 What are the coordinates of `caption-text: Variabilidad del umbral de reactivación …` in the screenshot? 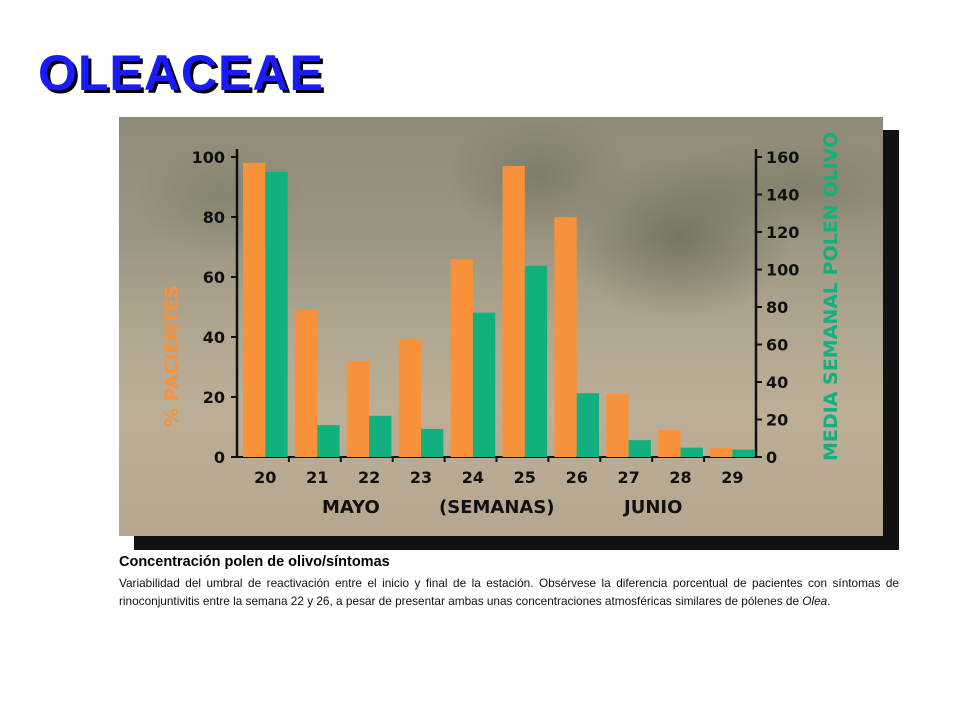 It's located at (509, 592).